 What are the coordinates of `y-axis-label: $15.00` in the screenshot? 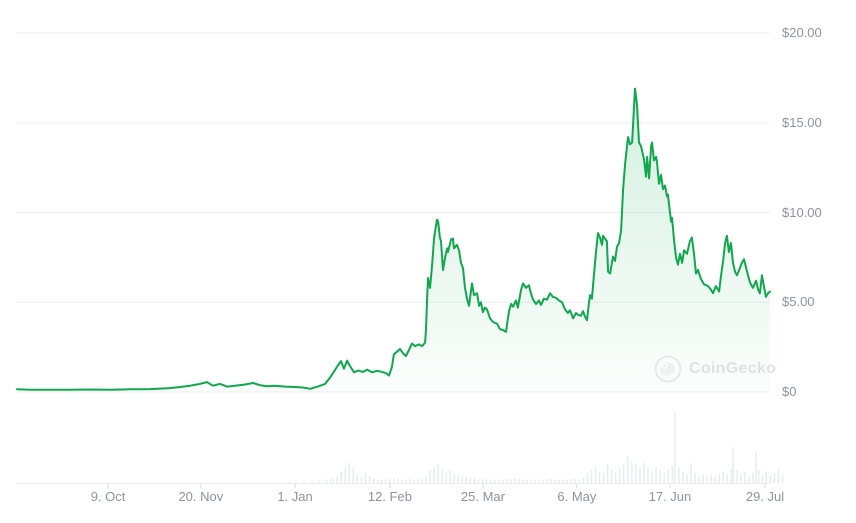 It's located at (802, 122).